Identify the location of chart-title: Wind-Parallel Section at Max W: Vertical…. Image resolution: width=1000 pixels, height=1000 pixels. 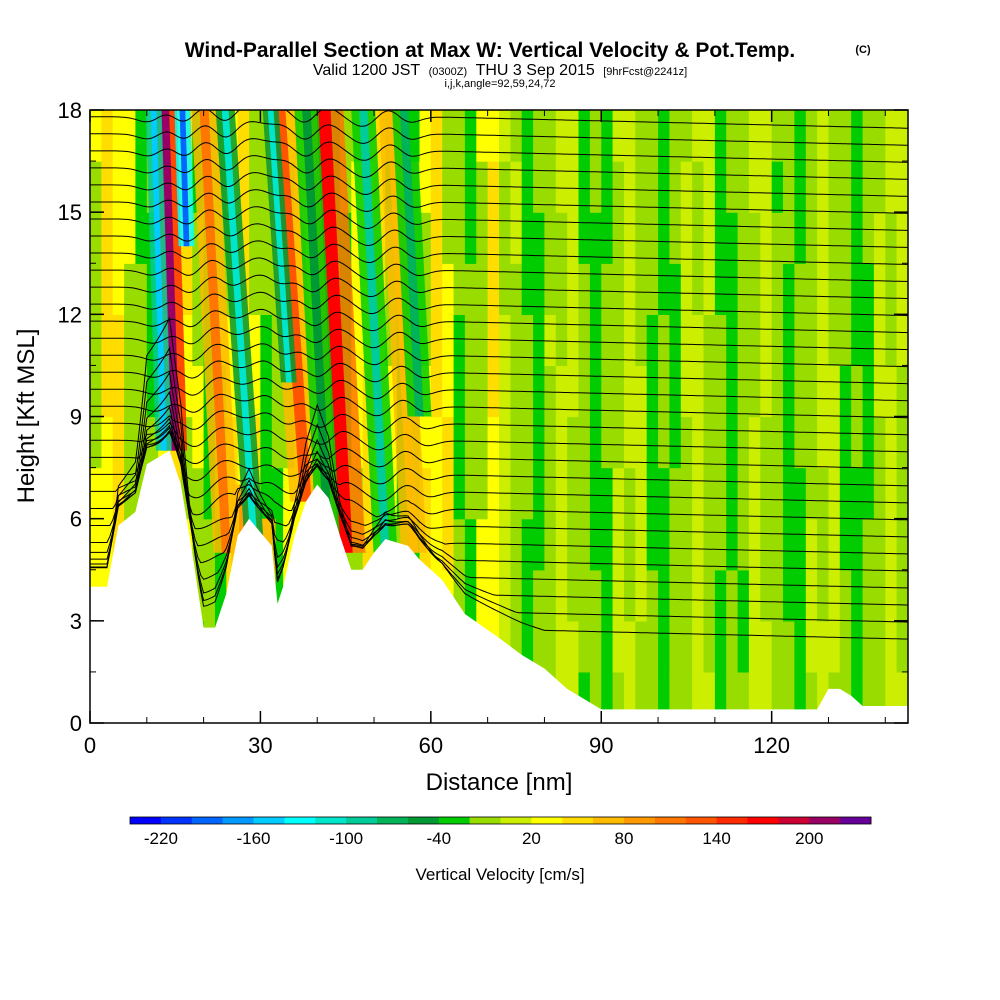
(490, 50).